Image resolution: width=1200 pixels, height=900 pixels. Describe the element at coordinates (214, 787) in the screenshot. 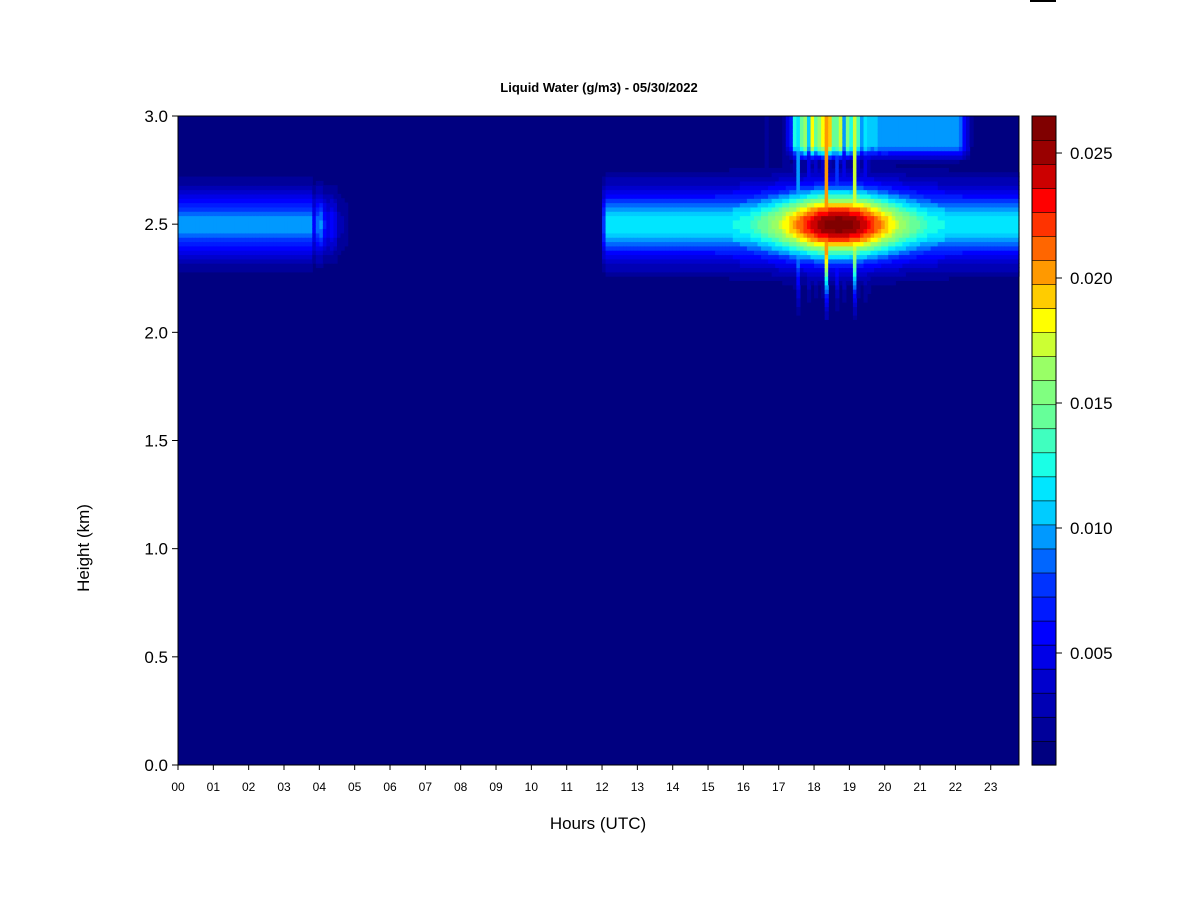

I see `x-tick-label: 01` at that location.